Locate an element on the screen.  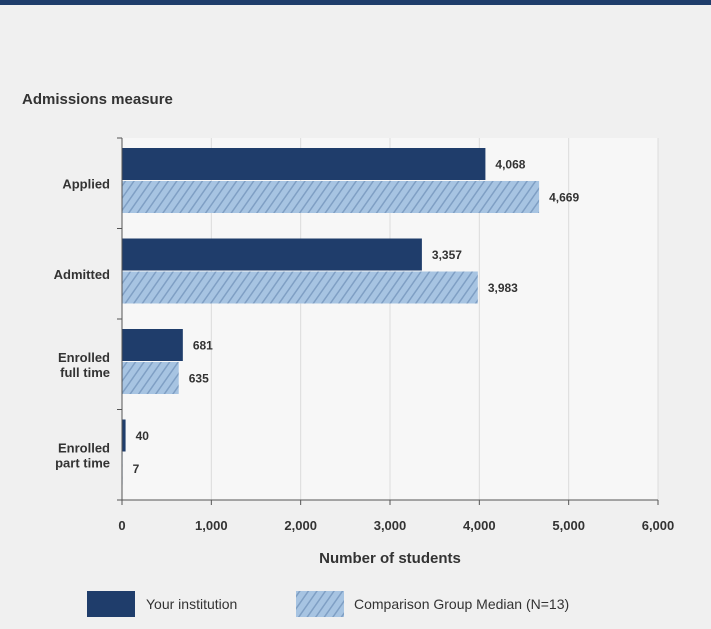
legend-label-comparison-group: Comparison Group Median (N=13) is located at coordinates (461, 604).